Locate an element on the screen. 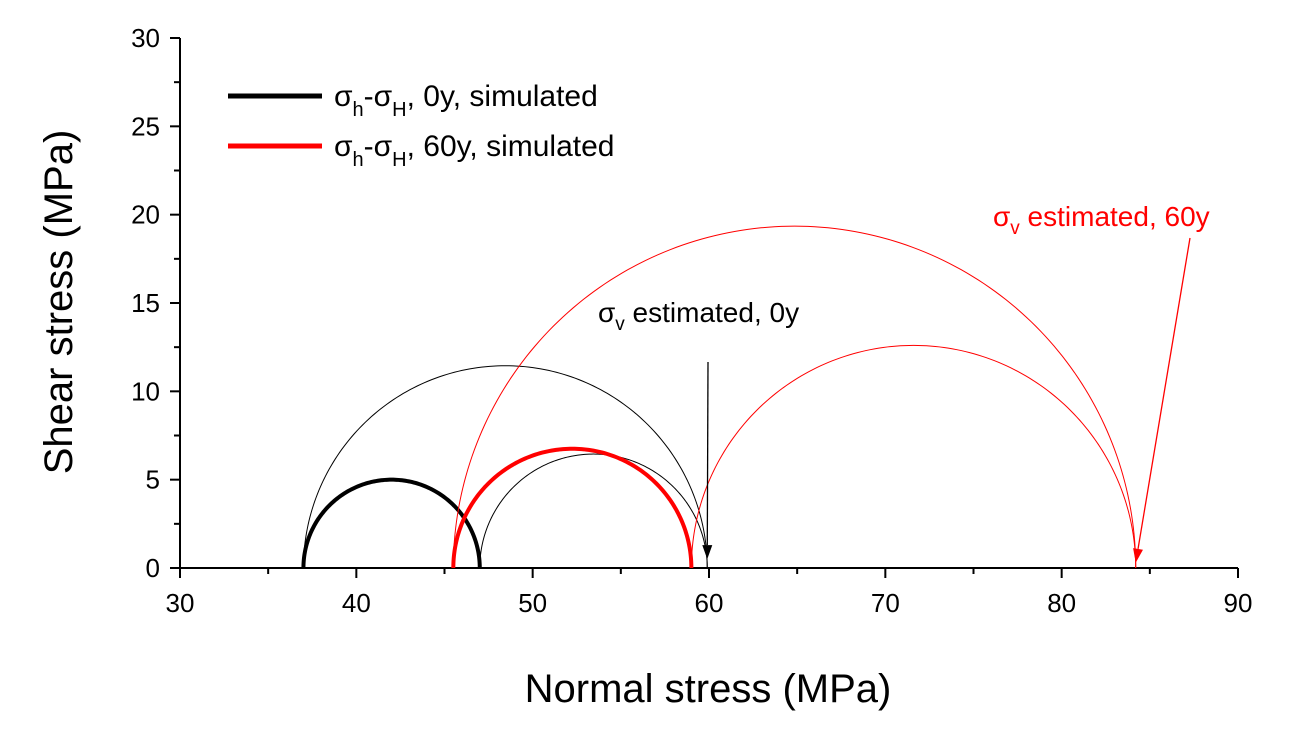 This screenshot has width=1295, height=740. x-tick-label: 80 is located at coordinates (1061, 603).